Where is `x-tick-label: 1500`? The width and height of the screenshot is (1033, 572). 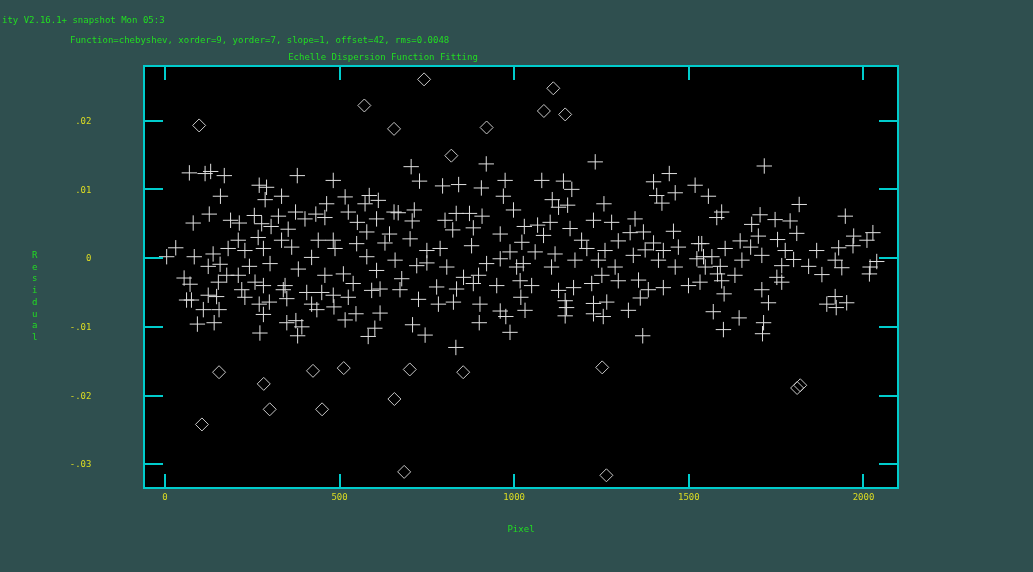
x-tick-label: 1500 is located at coordinates (688, 496).